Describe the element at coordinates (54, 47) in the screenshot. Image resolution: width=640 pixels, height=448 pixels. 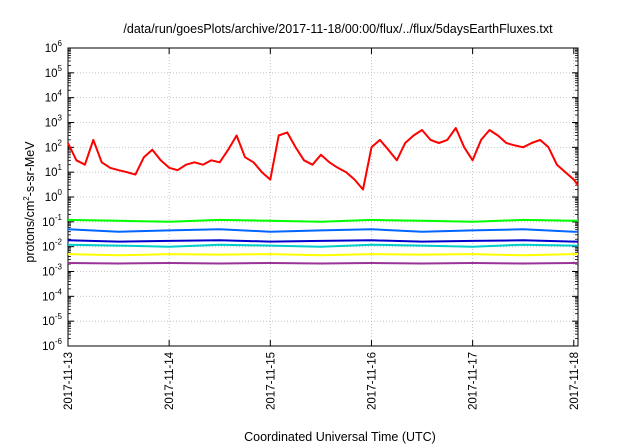
I see `y-tick-label: 10⁶` at that location.